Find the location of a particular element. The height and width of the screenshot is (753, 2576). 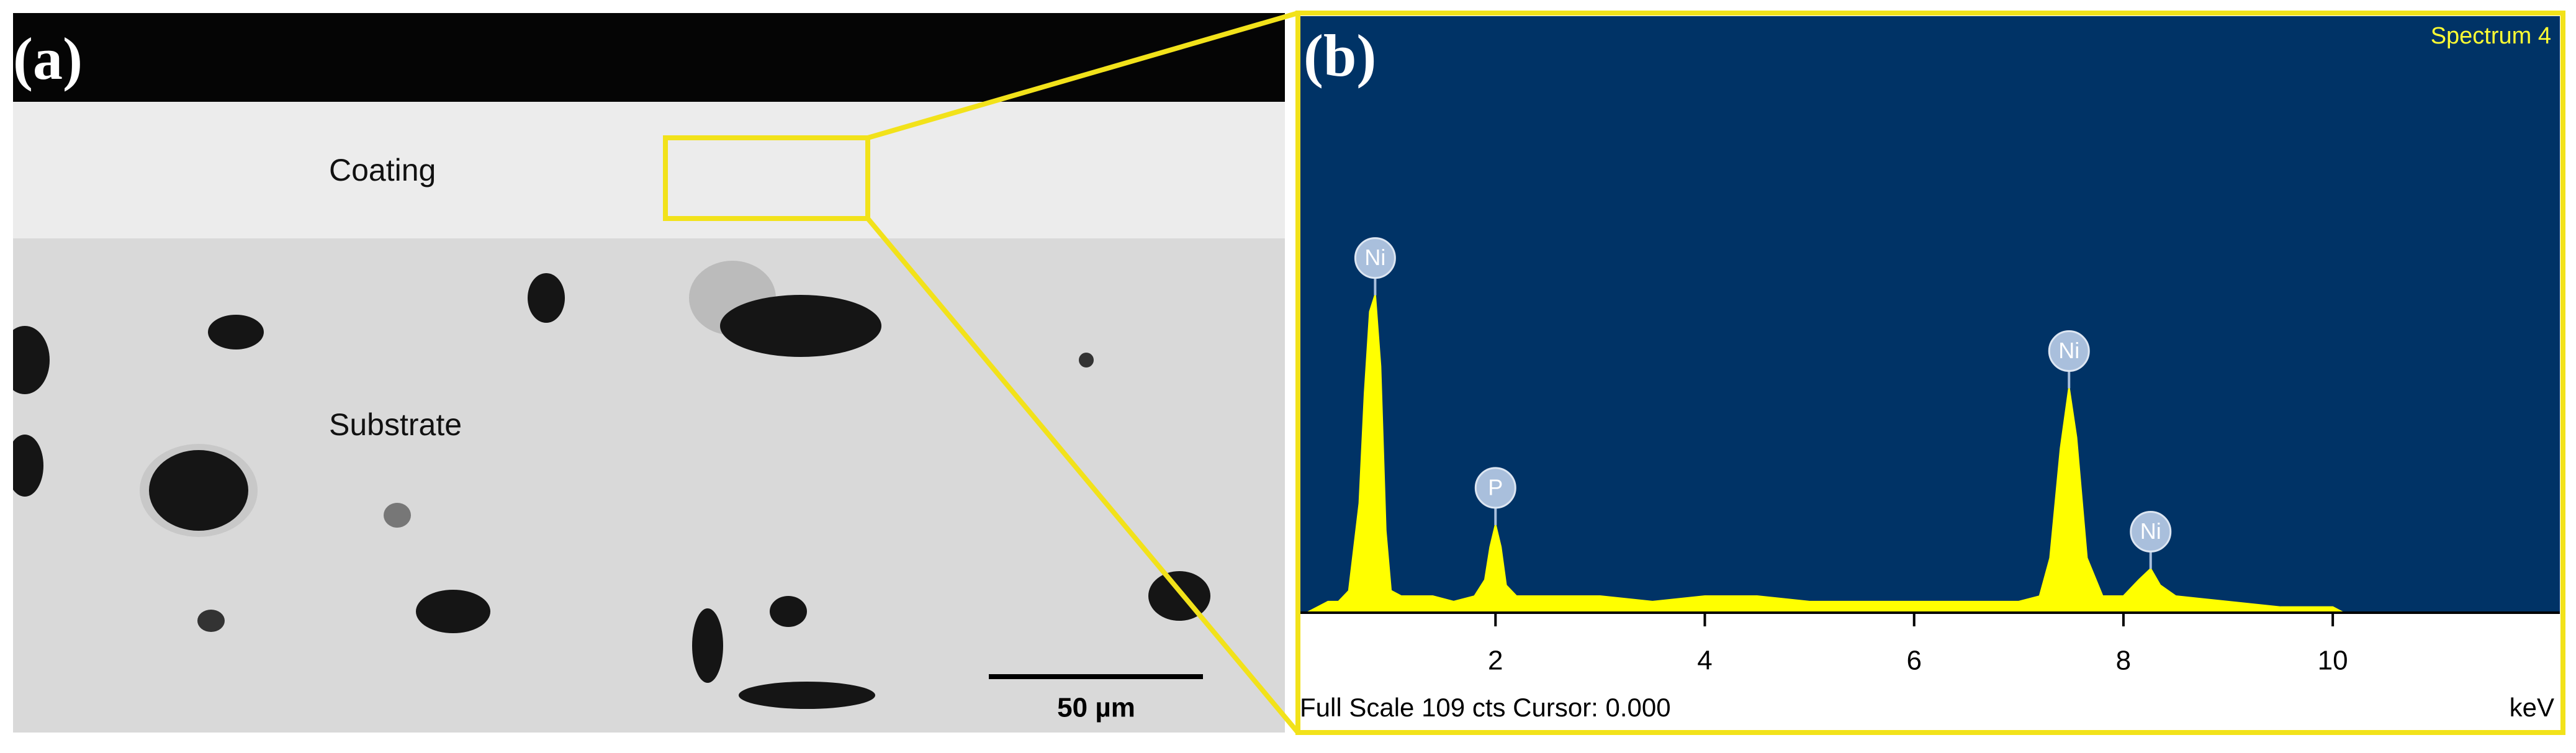

x-tick-label: 4 is located at coordinates (1704, 661).